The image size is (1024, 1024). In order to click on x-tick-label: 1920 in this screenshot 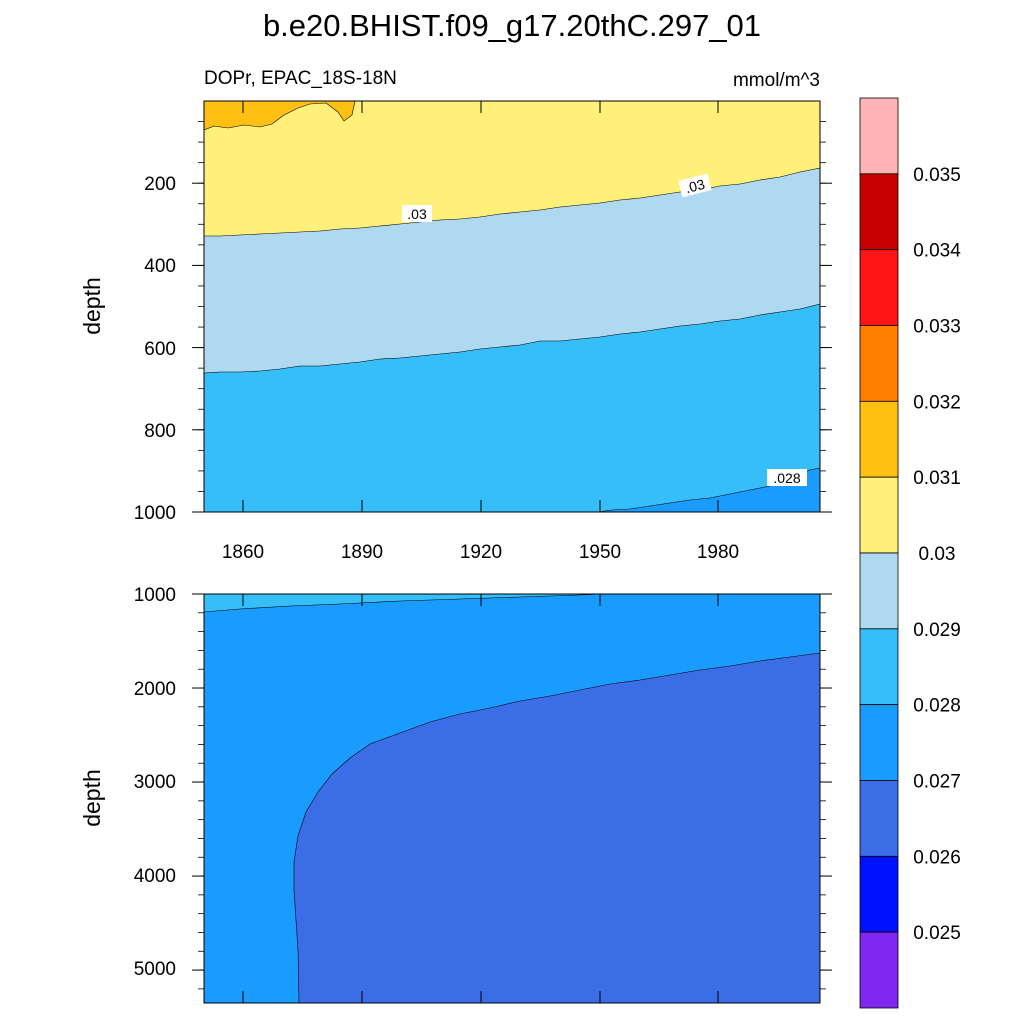, I will do `click(481, 552)`.